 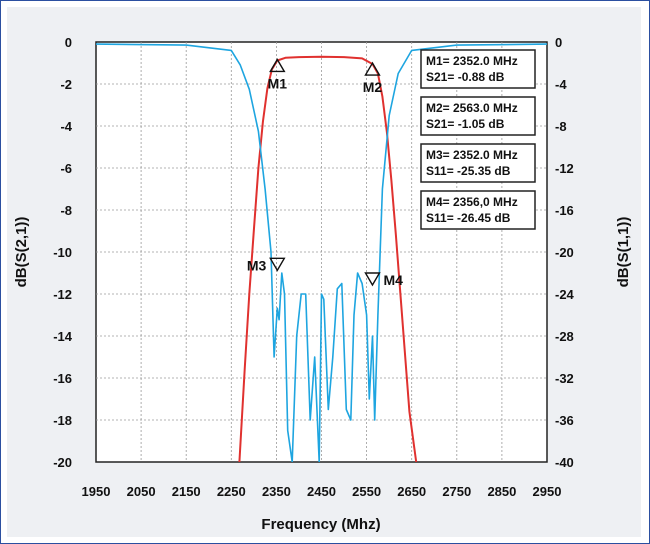 What do you see at coordinates (321, 491) in the screenshot?
I see `x-tick-label: 2450` at bounding box center [321, 491].